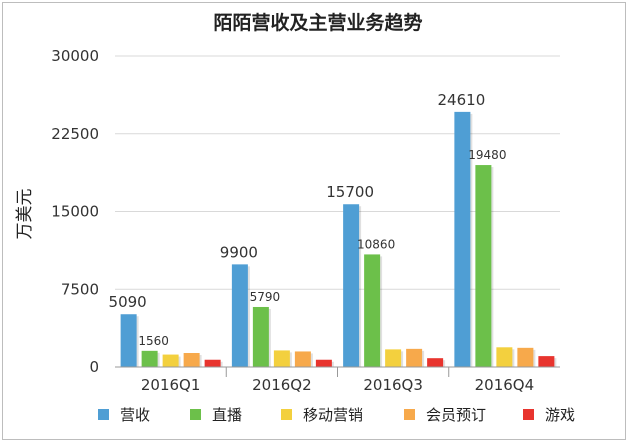  What do you see at coordinates (333, 415) in the screenshot?
I see `legend-label: 移动营销` at bounding box center [333, 415].